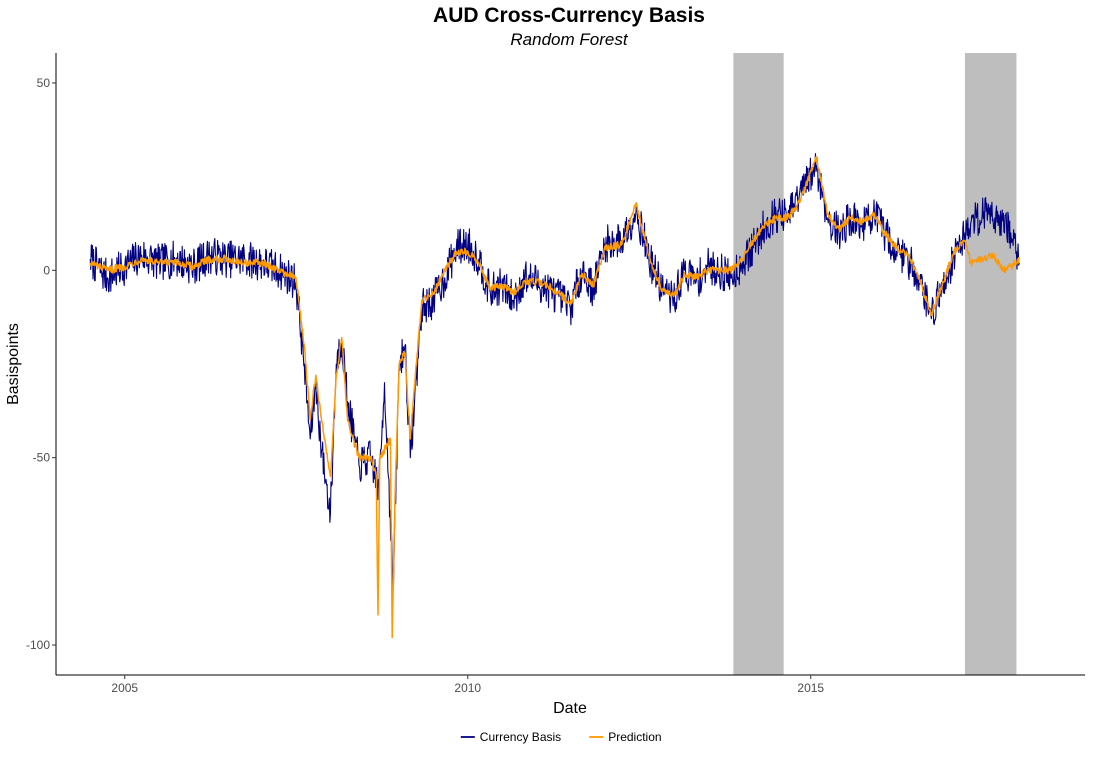 The width and height of the screenshot is (1093, 760). I want to click on y-axis-title: Basispoints, so click(13, 364).